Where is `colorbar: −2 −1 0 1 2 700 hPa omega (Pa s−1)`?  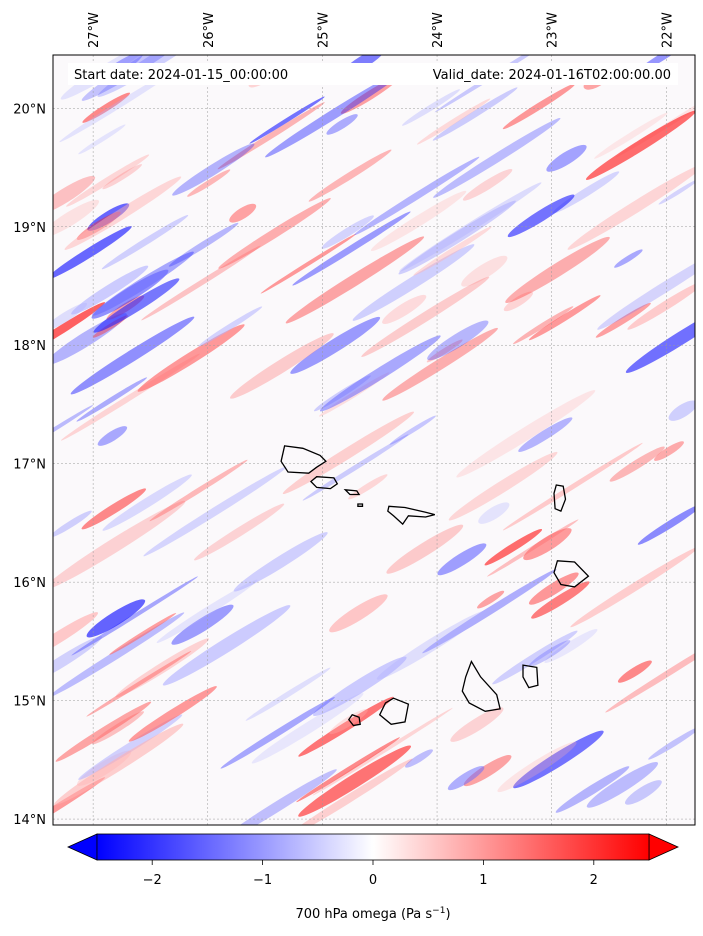
colorbar: −2 −1 0 1 2 700 hPa omega (Pa s−1) is located at coordinates (373, 877).